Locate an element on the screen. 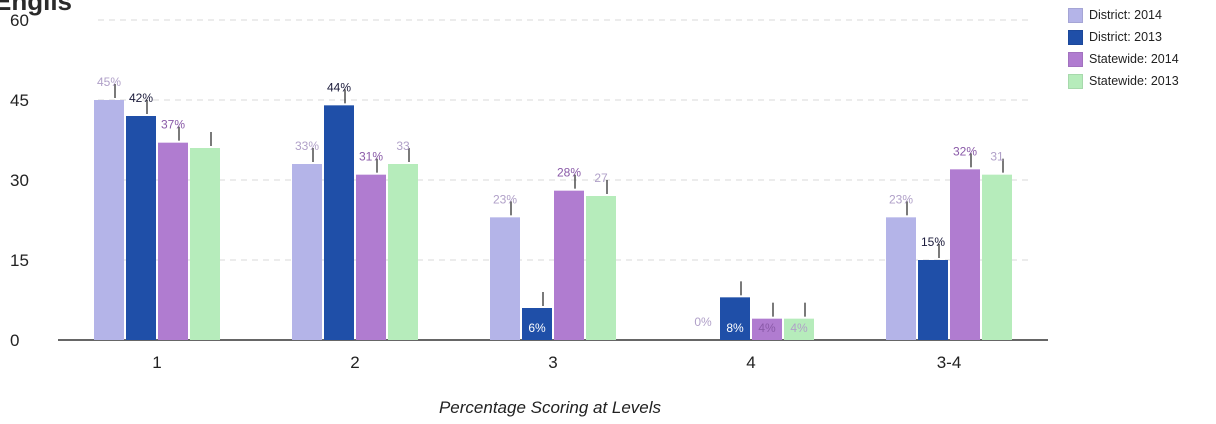  y-tick-label: 0 is located at coordinates (14, 340).